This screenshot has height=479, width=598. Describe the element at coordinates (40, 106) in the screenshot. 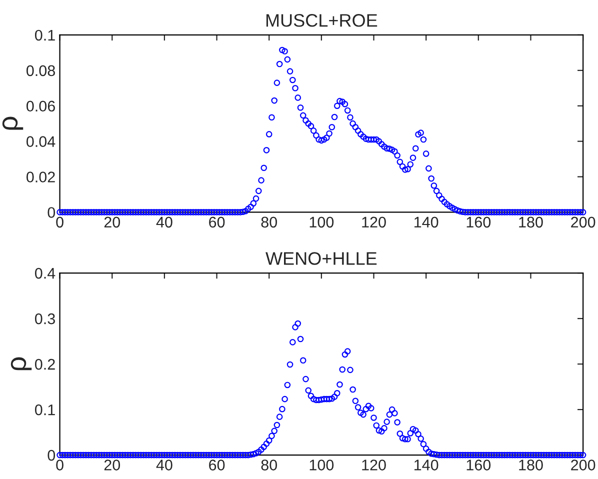

I see `y-tick-label: 0.06` at that location.